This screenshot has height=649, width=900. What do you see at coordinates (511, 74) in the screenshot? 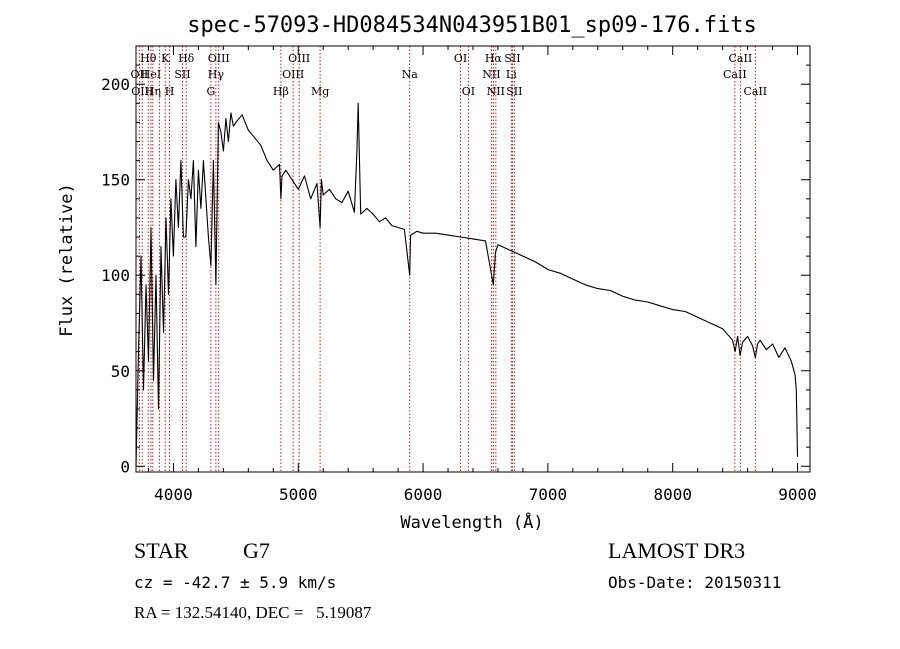
I see `spectral-line-label: Li` at bounding box center [511, 74].